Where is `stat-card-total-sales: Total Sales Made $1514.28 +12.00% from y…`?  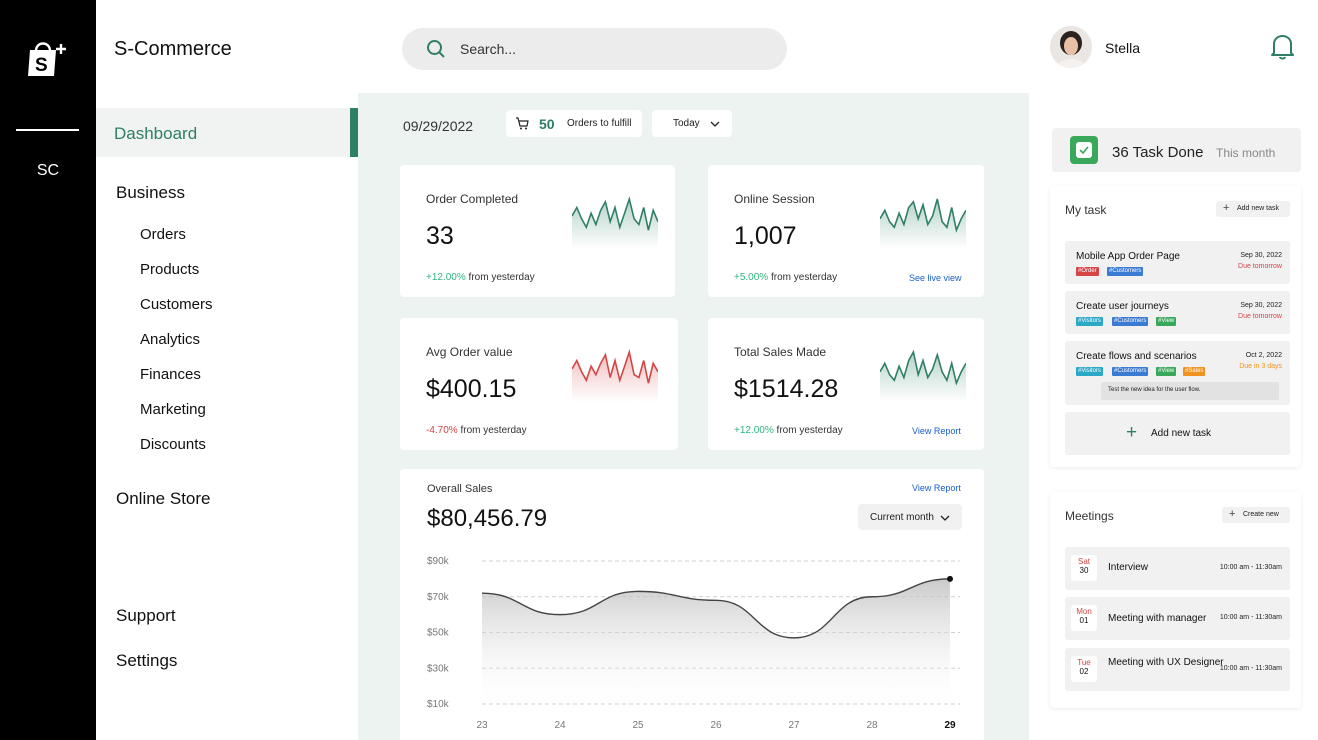 stat-card-total-sales: Total Sales Made $1514.28 +12.00% from y… is located at coordinates (846, 384).